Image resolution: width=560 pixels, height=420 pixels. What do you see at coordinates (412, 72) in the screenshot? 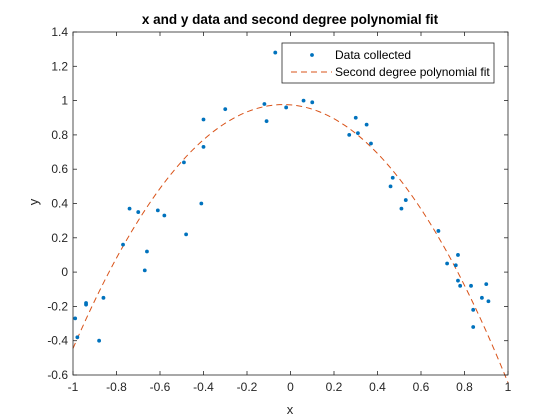
I see `legend-label-fit: Second degree polynomial fit` at bounding box center [412, 72].